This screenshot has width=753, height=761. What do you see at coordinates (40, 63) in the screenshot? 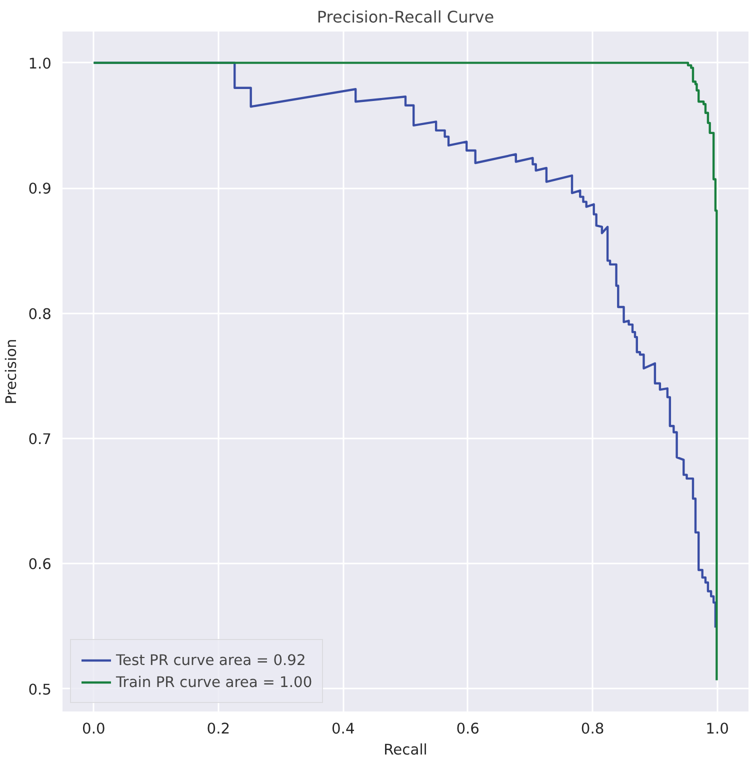
I see `y-tick-label: 1.0` at bounding box center [40, 63].